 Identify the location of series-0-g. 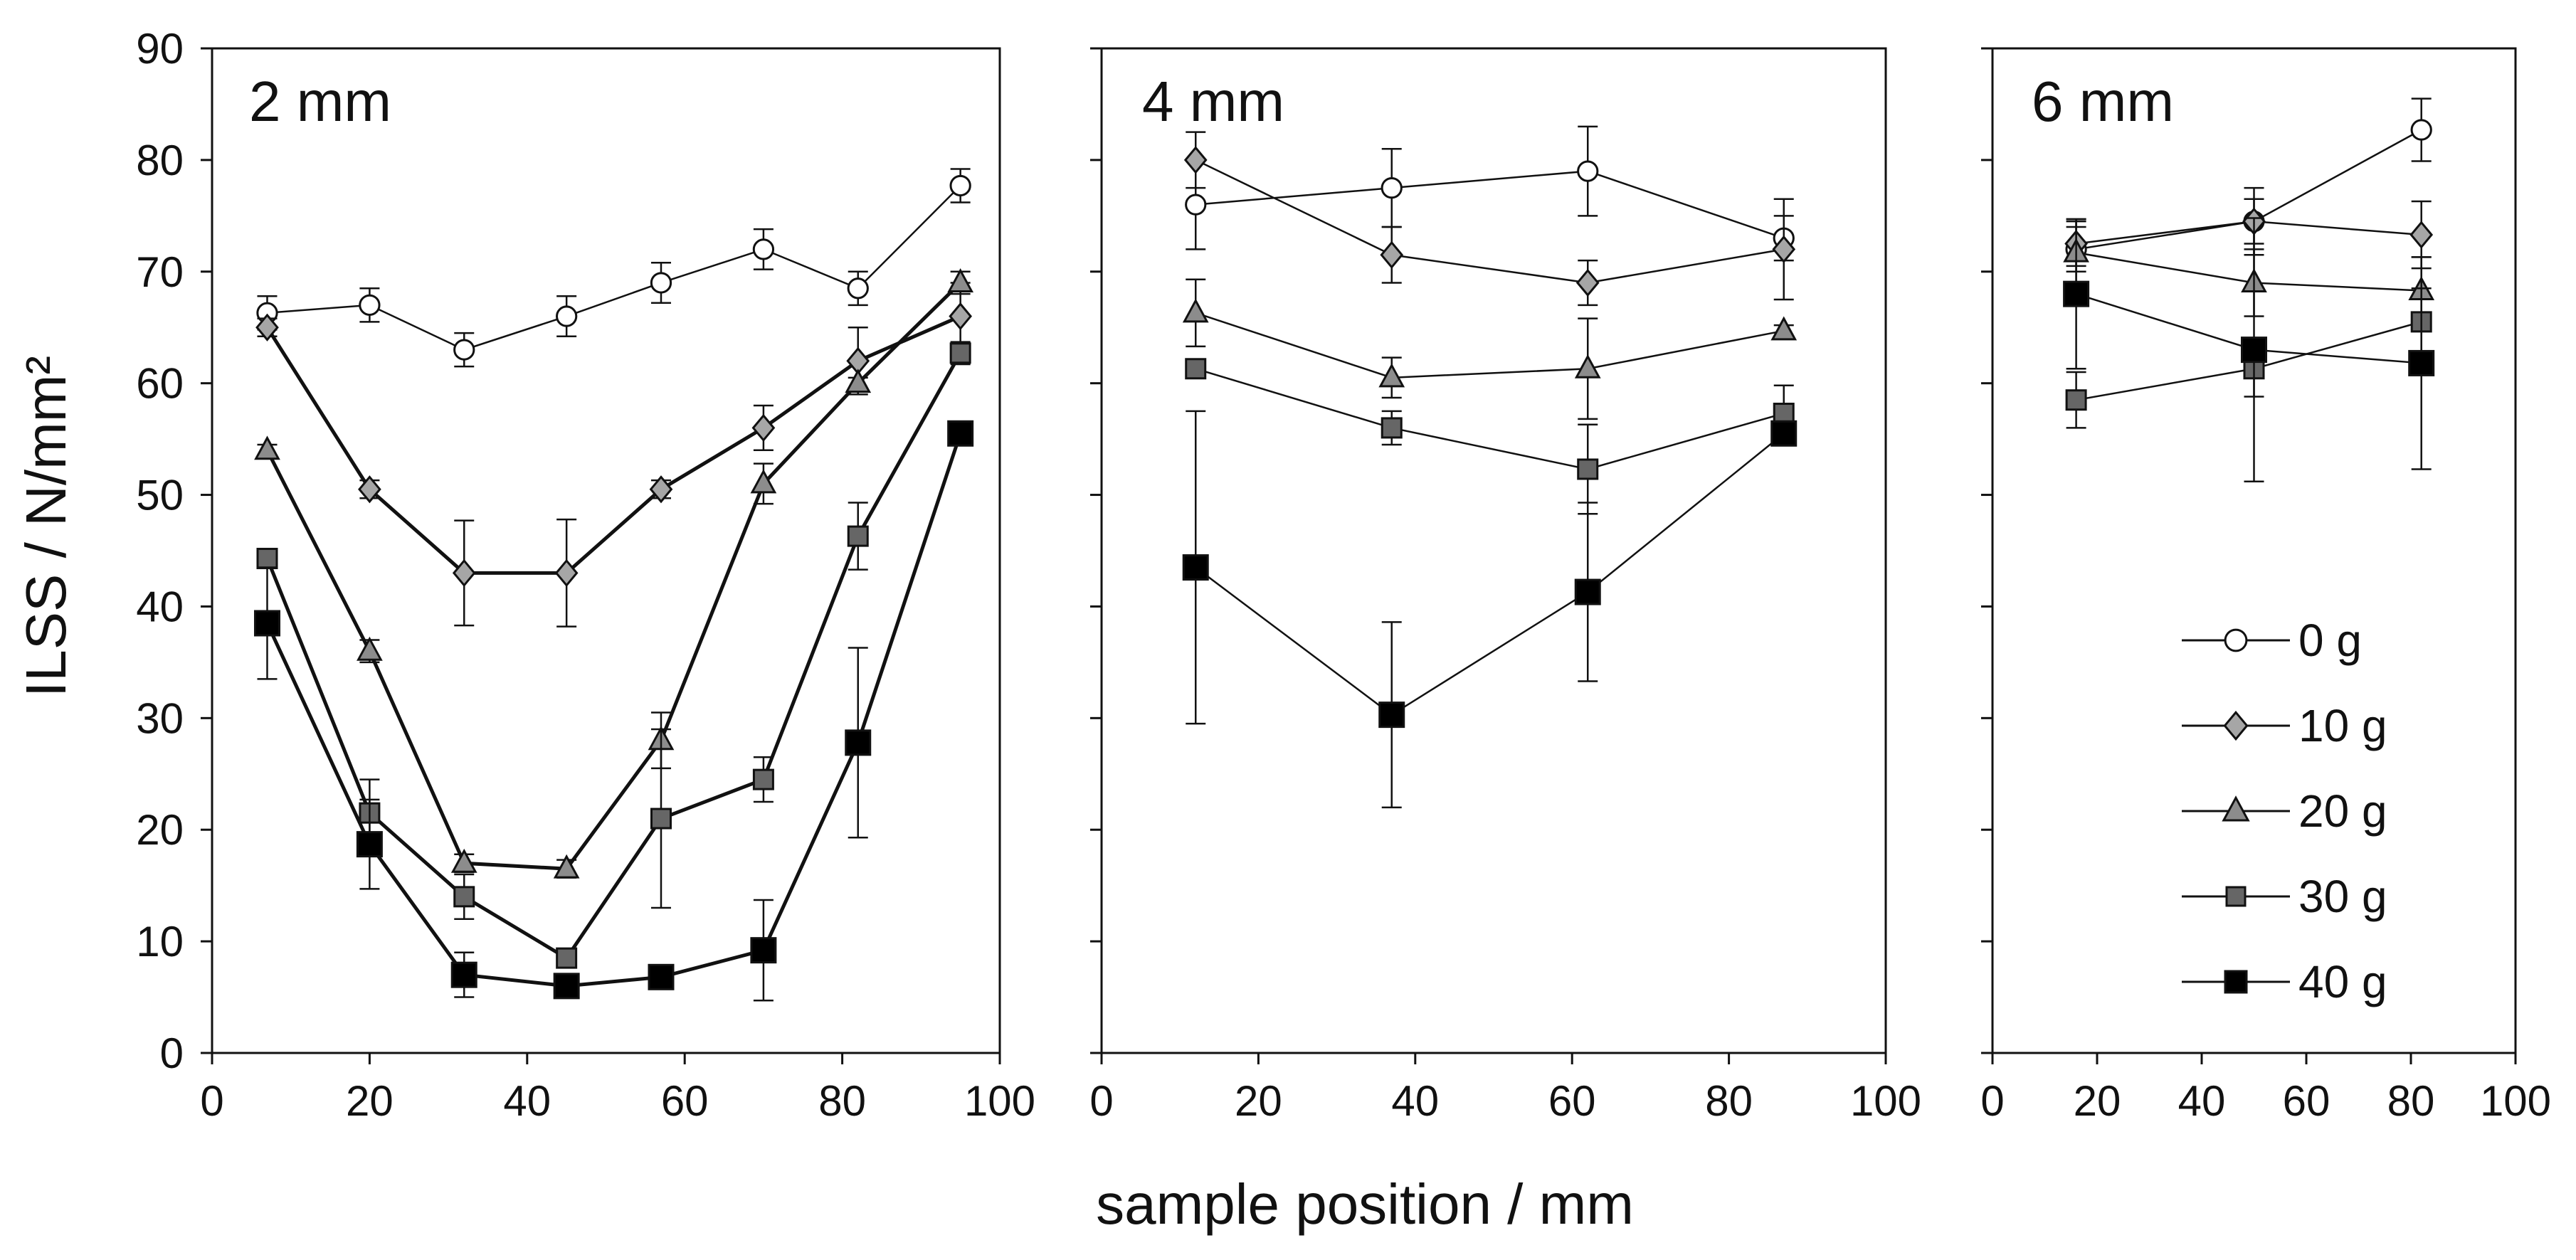
(1490, 193).